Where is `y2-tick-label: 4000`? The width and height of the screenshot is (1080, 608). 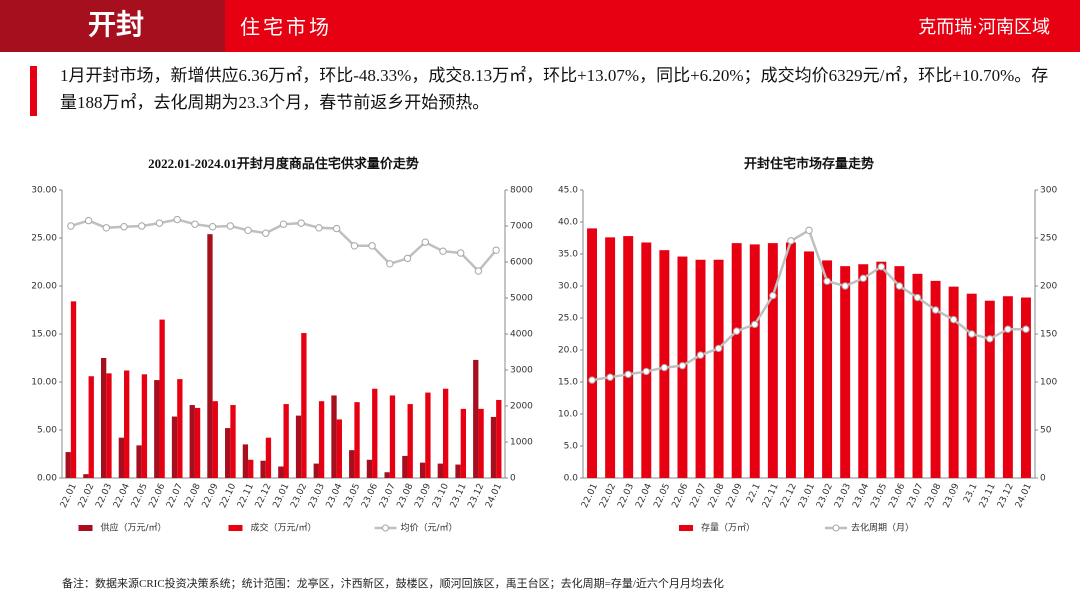
y2-tick-label: 4000 is located at coordinates (521, 335).